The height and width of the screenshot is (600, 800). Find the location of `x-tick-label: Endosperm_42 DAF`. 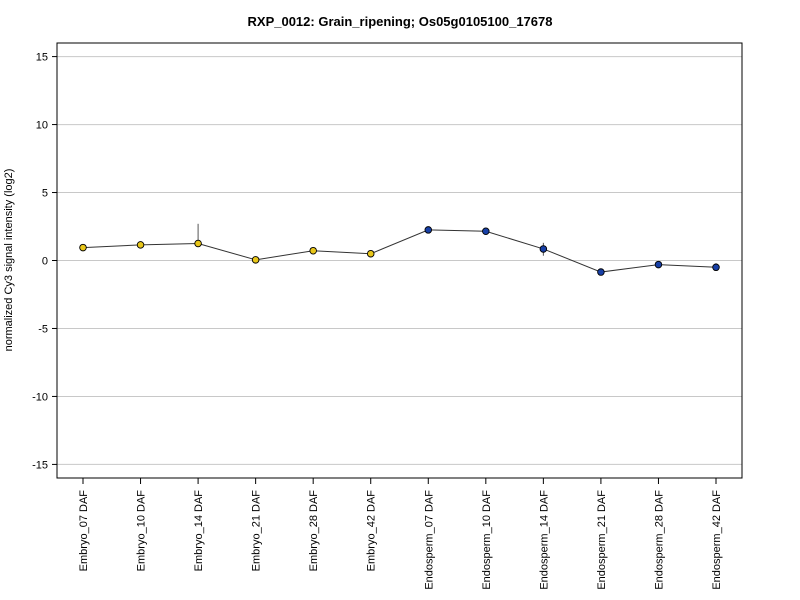

x-tick-label: Endosperm_42 DAF is located at coordinates (717, 540).